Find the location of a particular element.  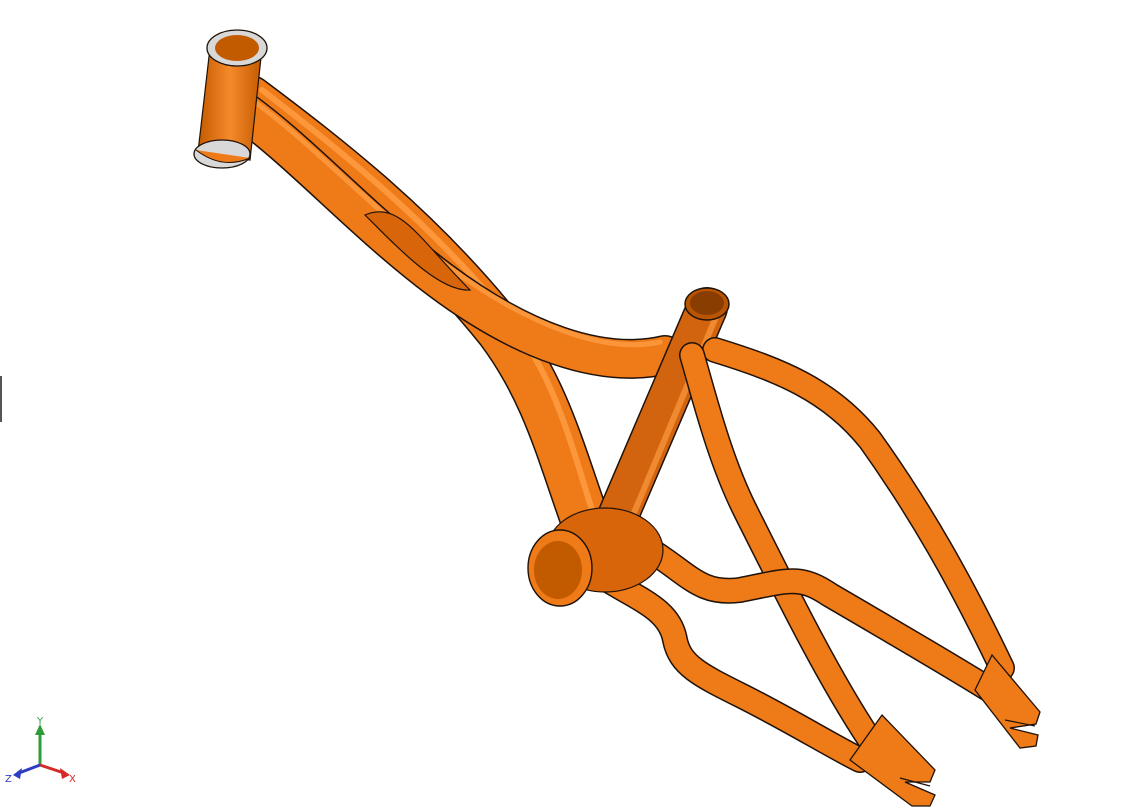

top-tube-fill is located at coordinates (450, 232).